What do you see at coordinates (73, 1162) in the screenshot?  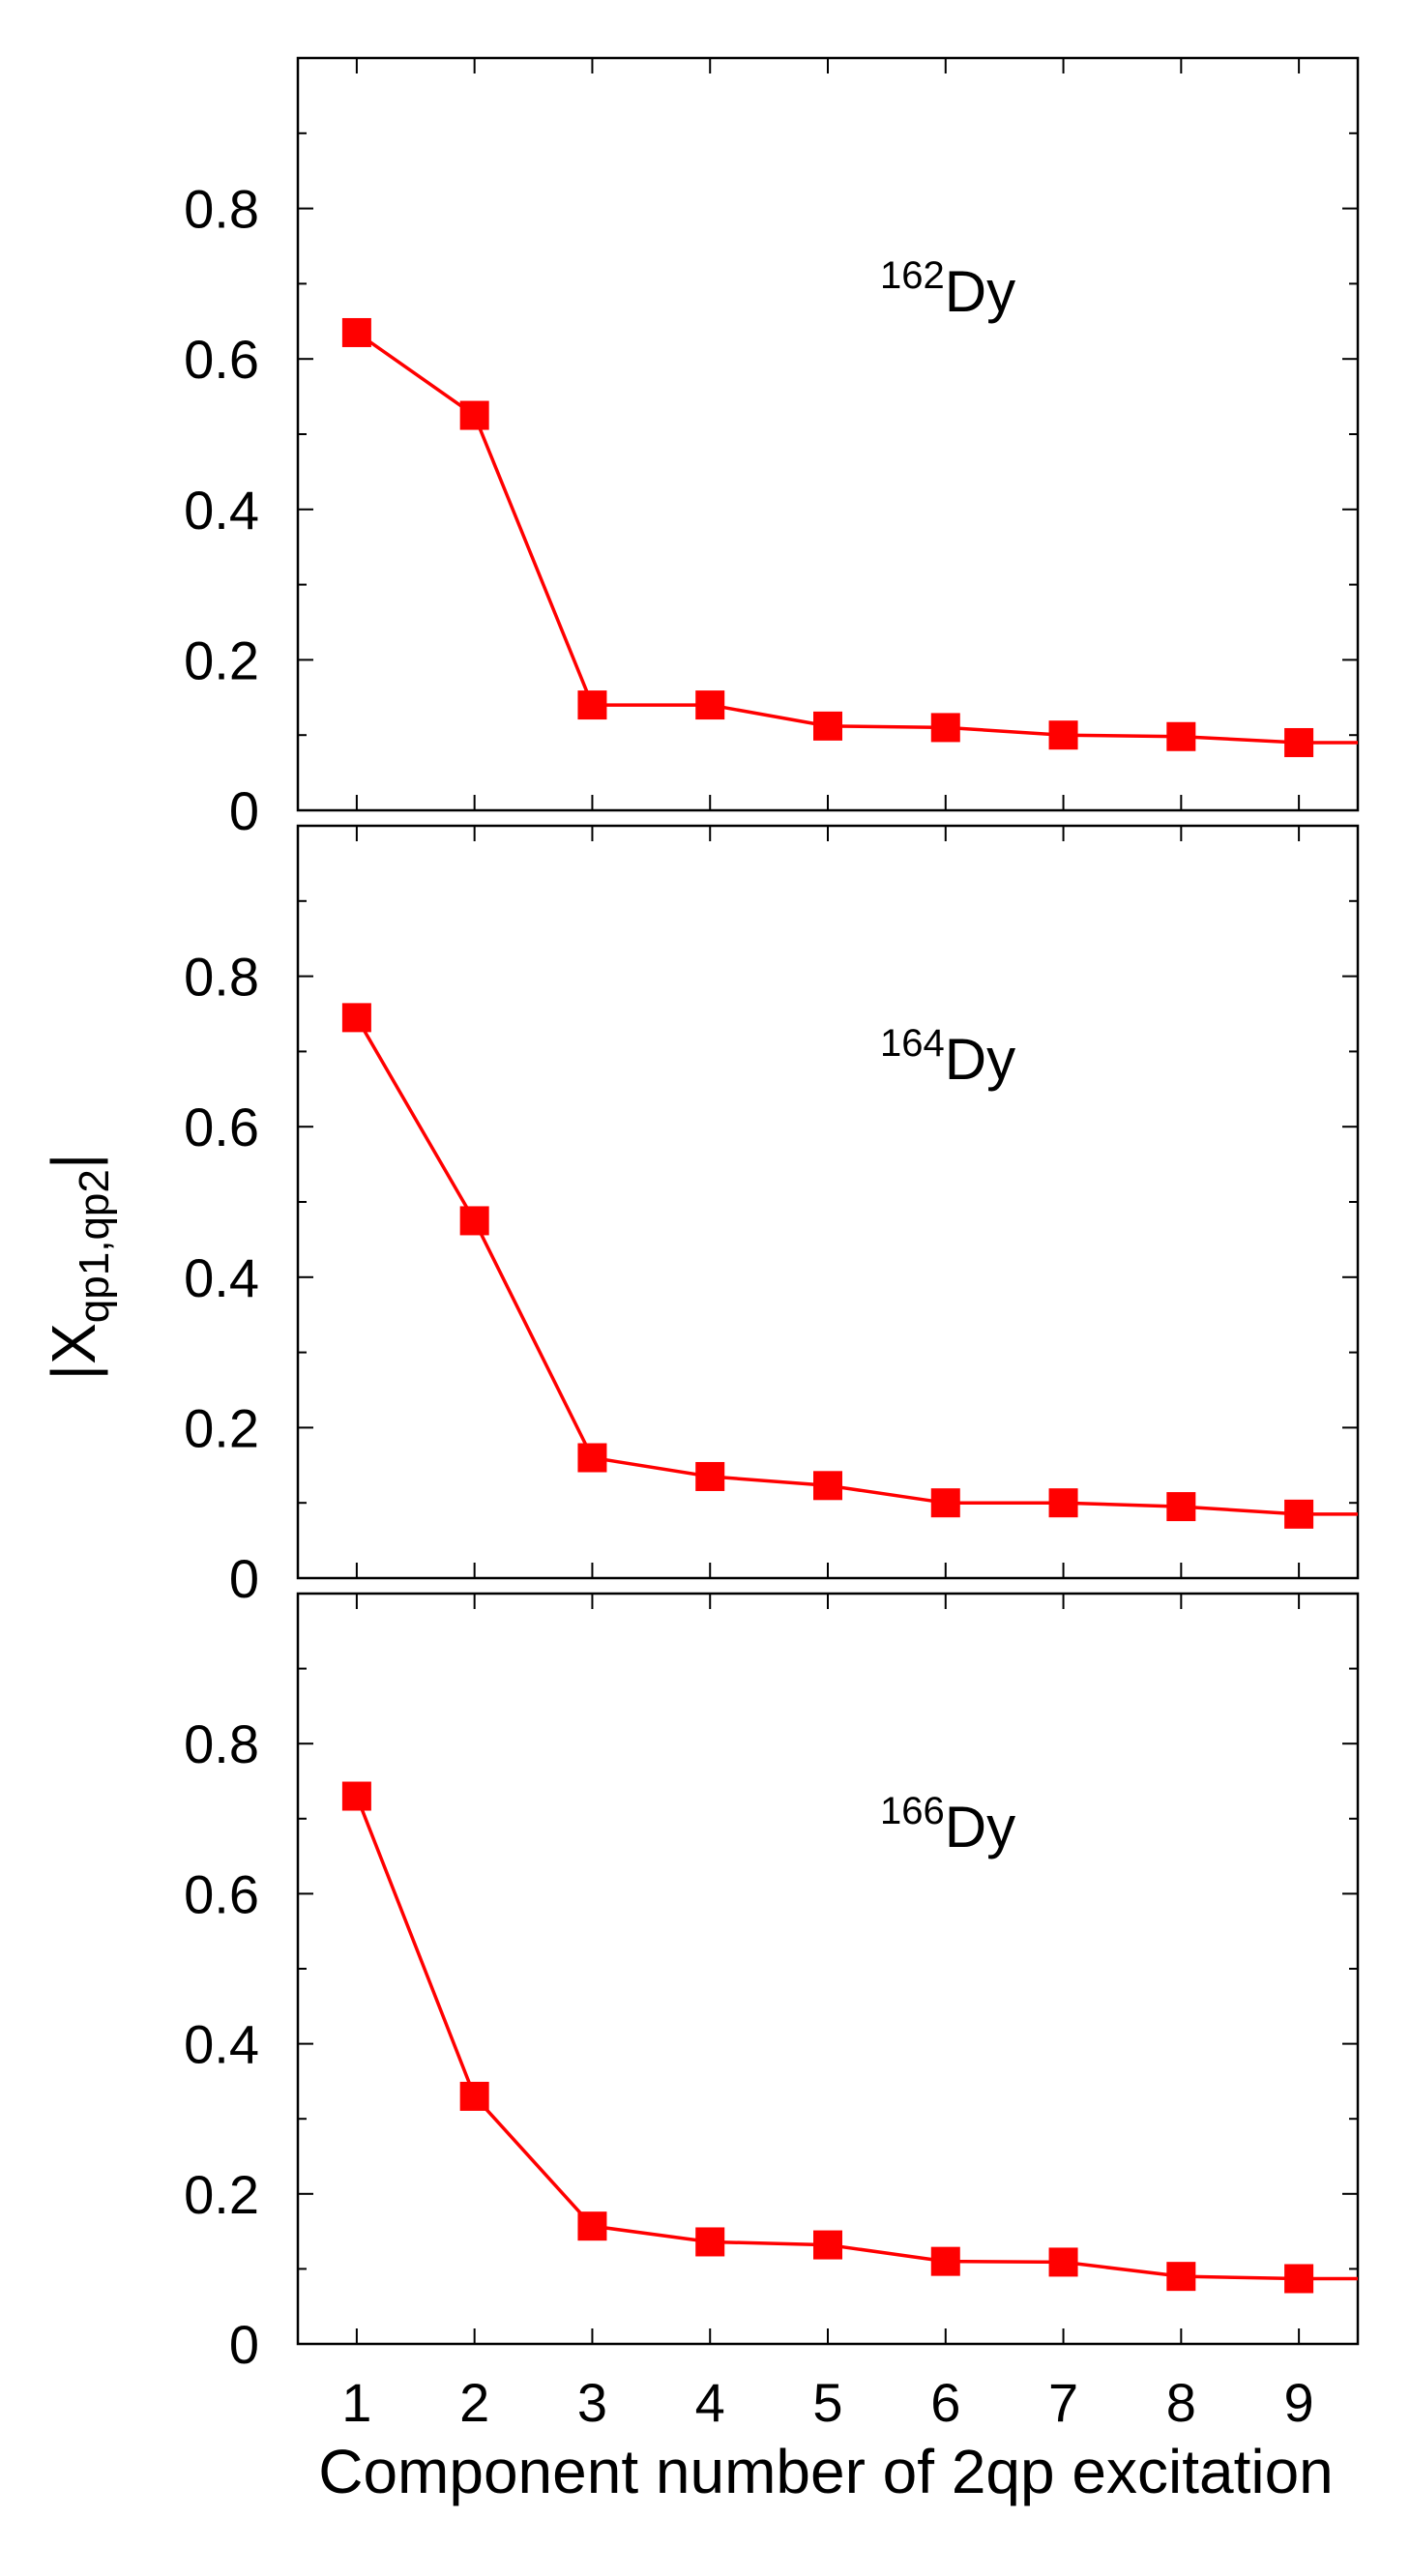 I see `y-axis-label-suffix: |` at bounding box center [73, 1162].